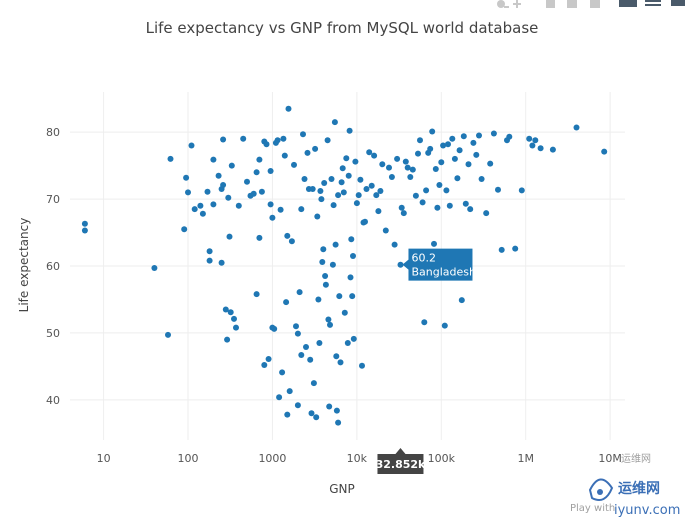 This screenshot has width=690, height=521. What do you see at coordinates (628, 3) in the screenshot?
I see `hover-closest-icon` at bounding box center [628, 3].